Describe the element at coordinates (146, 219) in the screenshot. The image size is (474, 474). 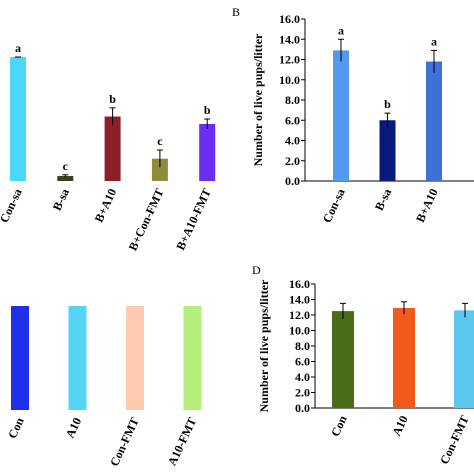
I see `x-tick-label: B+Con-FMT` at that location.